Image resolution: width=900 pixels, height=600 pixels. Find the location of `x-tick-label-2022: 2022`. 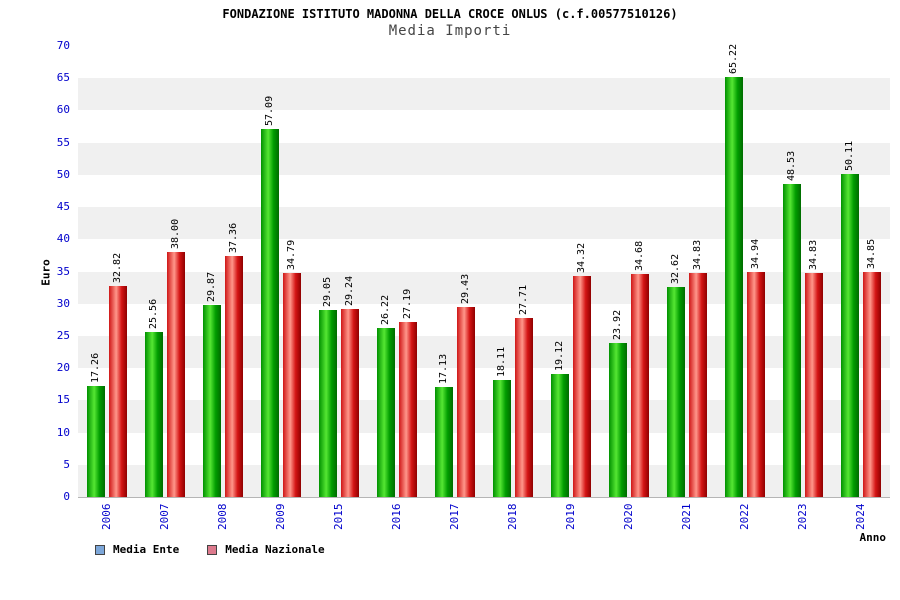

x-tick-label-2022: 2022 is located at coordinates (744, 517).